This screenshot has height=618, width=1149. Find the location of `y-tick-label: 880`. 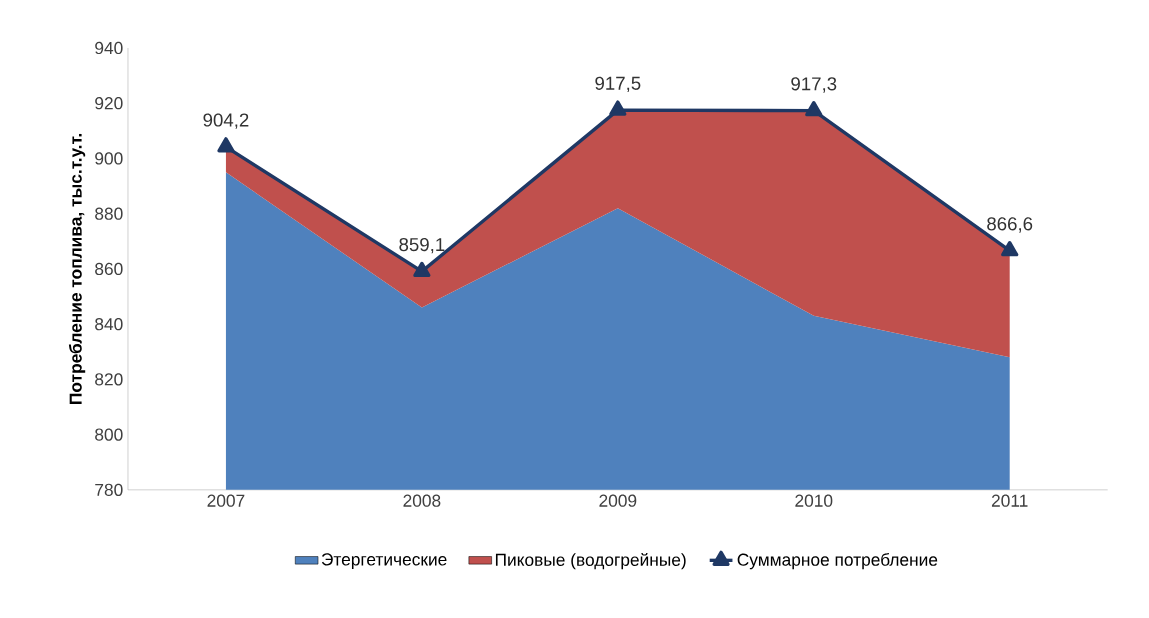

y-tick-label: 880 is located at coordinates (109, 213).